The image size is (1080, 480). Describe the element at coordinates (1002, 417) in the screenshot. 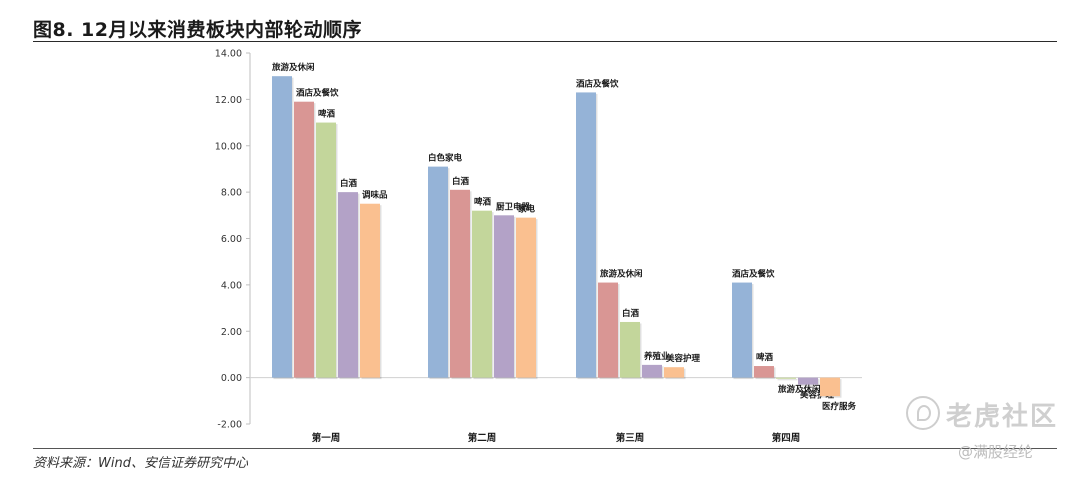

I see `watermark-brand: 老虎社区` at that location.